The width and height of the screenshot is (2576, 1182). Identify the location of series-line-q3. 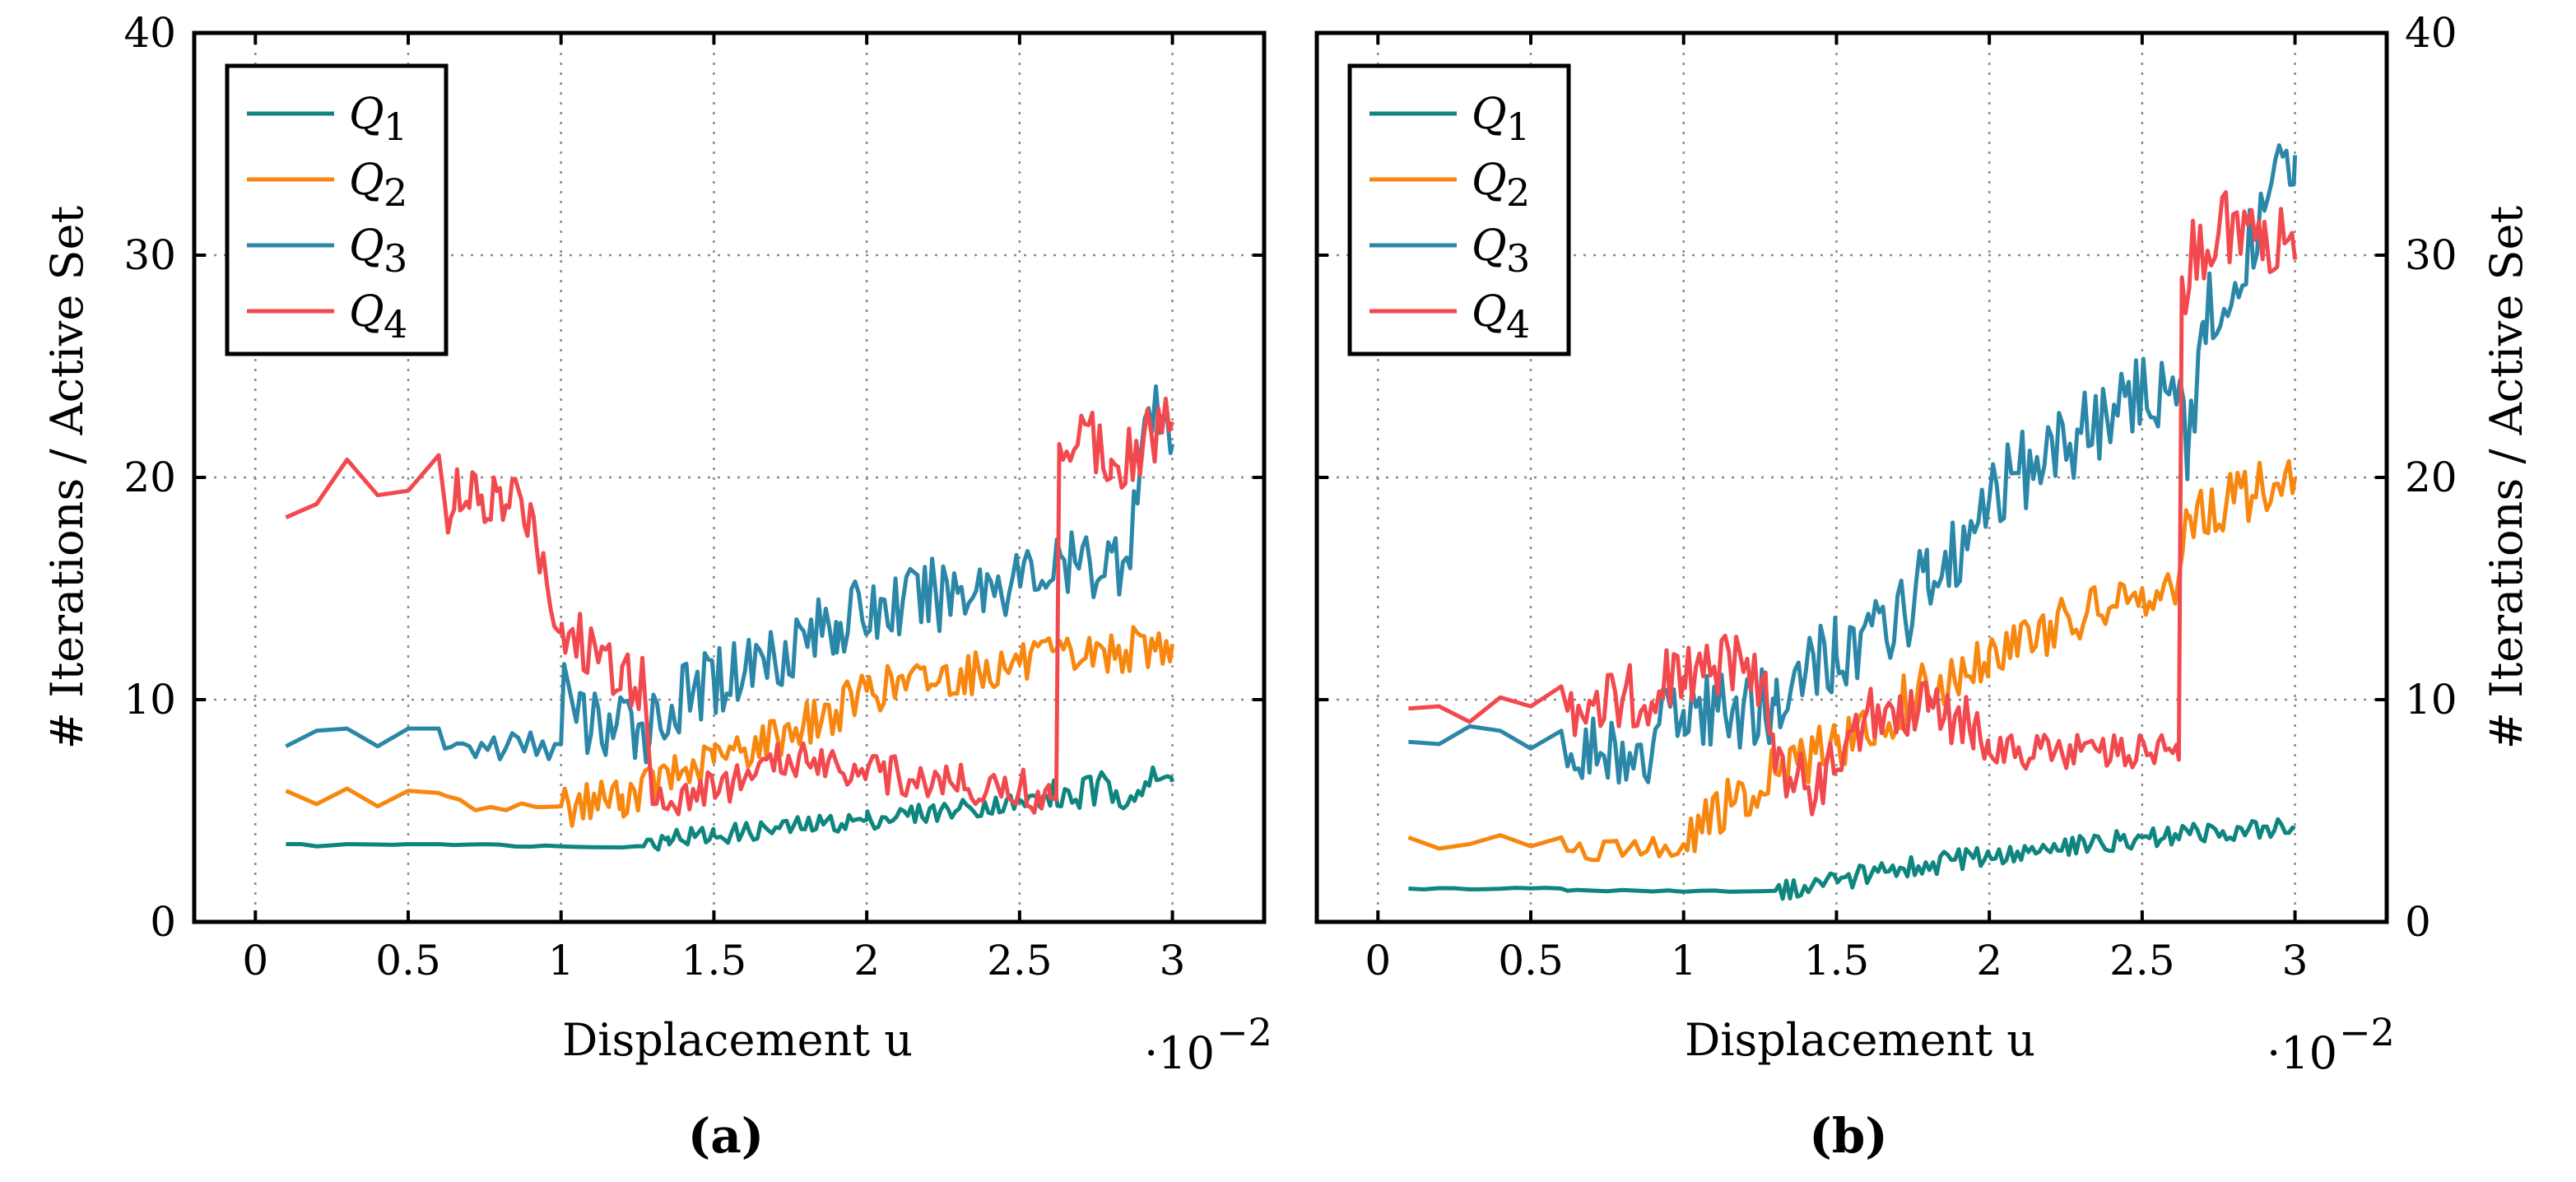
(730, 574).